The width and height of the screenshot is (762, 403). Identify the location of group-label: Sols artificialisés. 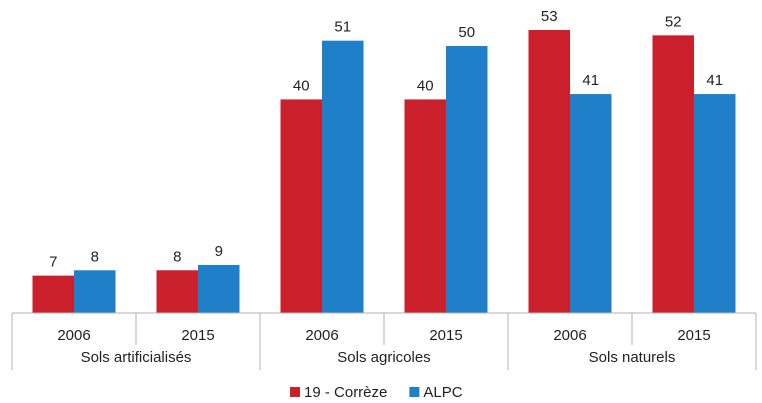
(136, 357).